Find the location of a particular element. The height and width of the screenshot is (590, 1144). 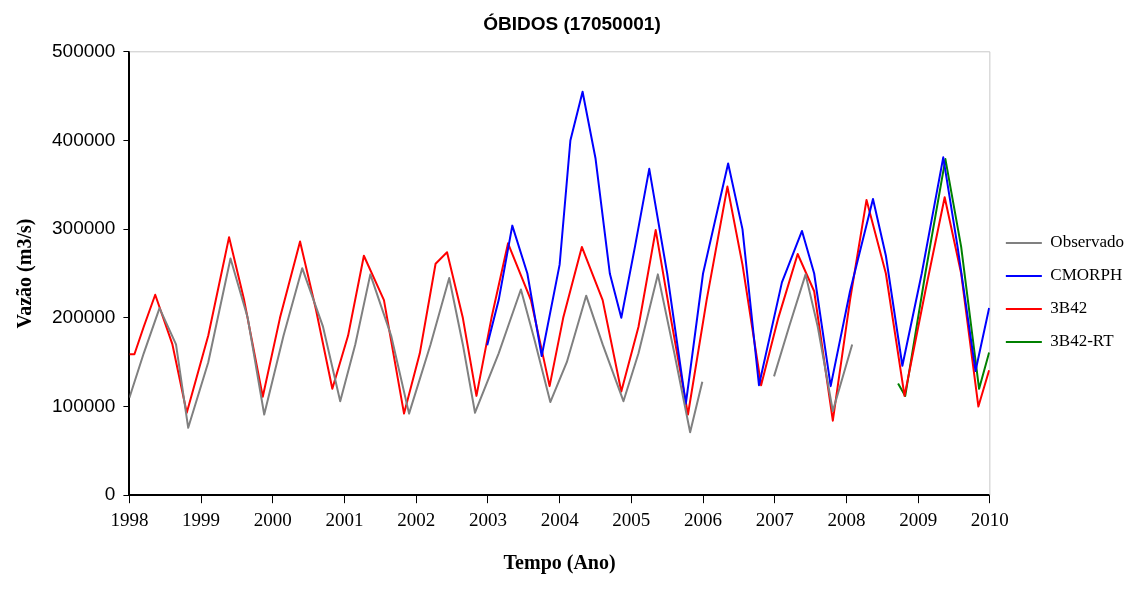

x-tick-label: 2009 is located at coordinates (918, 519).